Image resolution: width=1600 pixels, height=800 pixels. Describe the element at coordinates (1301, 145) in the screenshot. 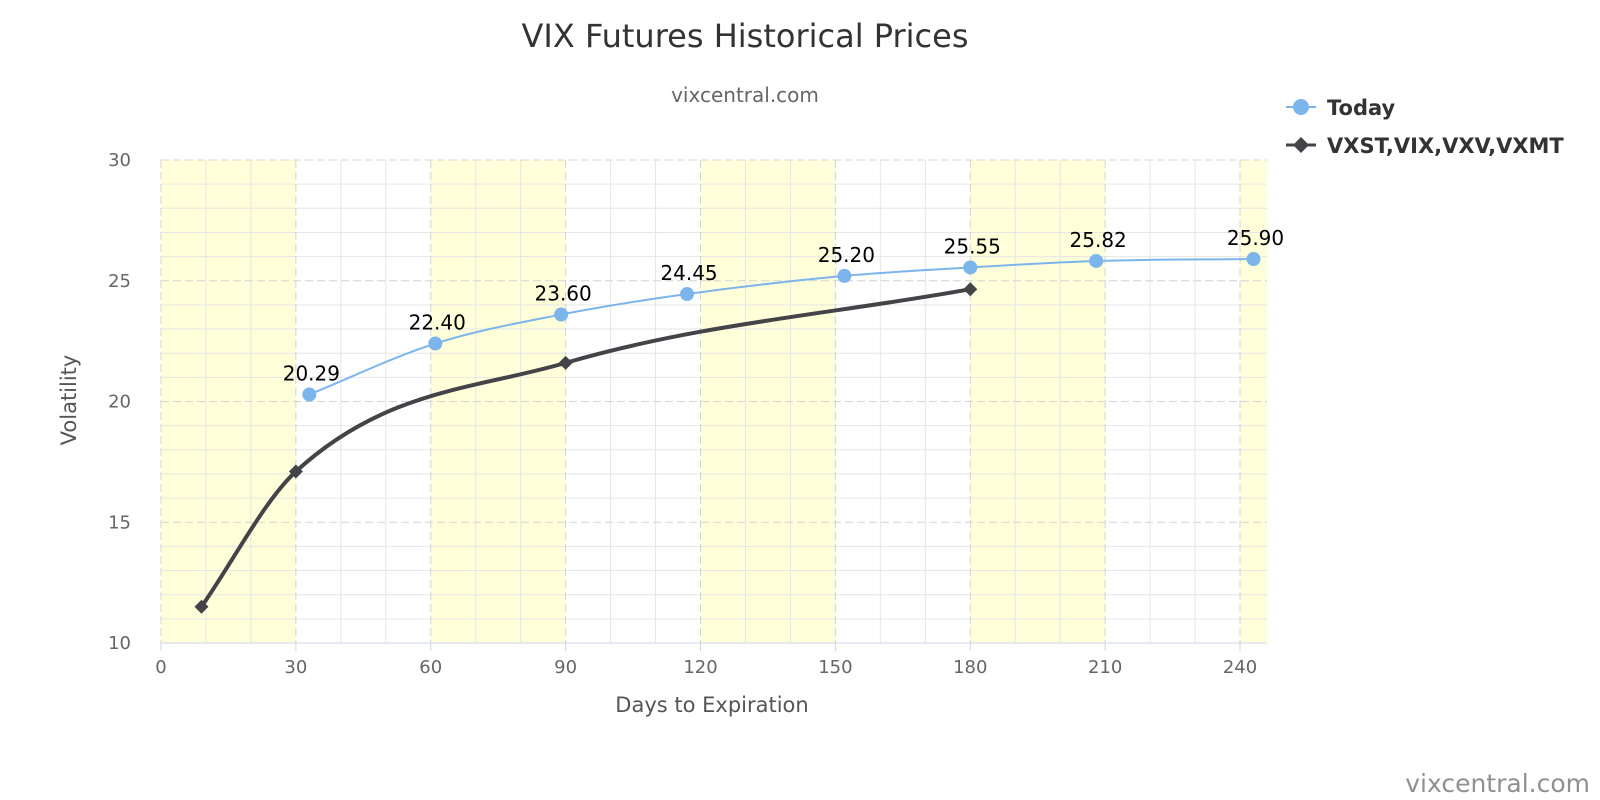

I see `legend-marker-term-structure` at that location.